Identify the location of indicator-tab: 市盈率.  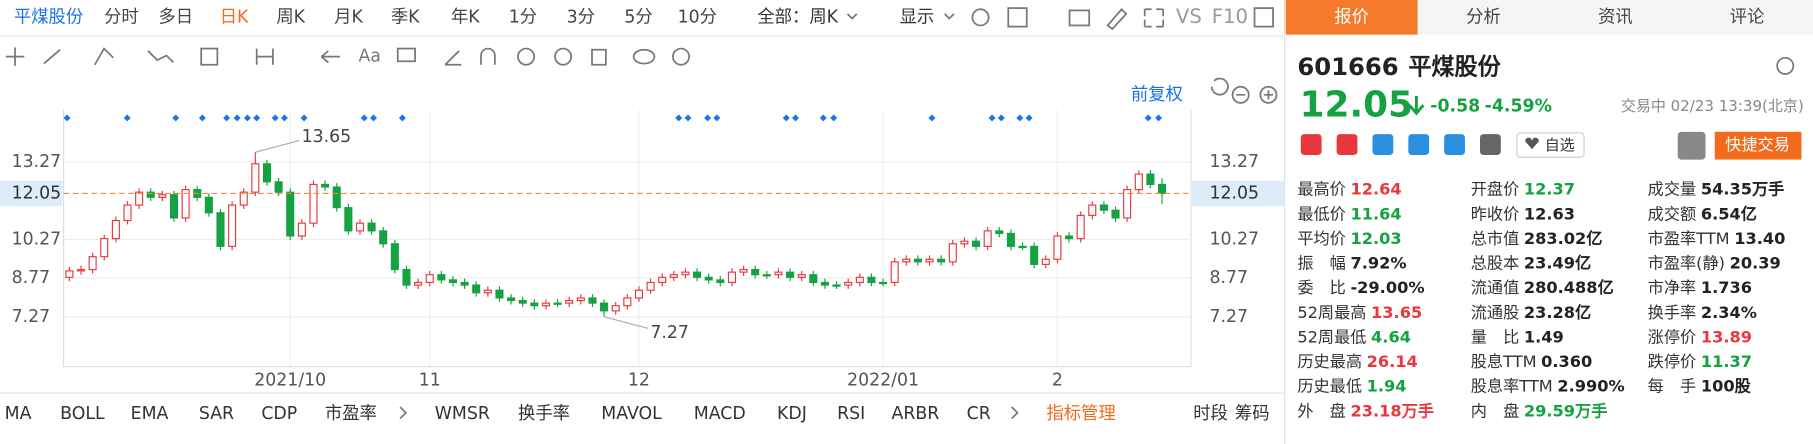
(351, 414).